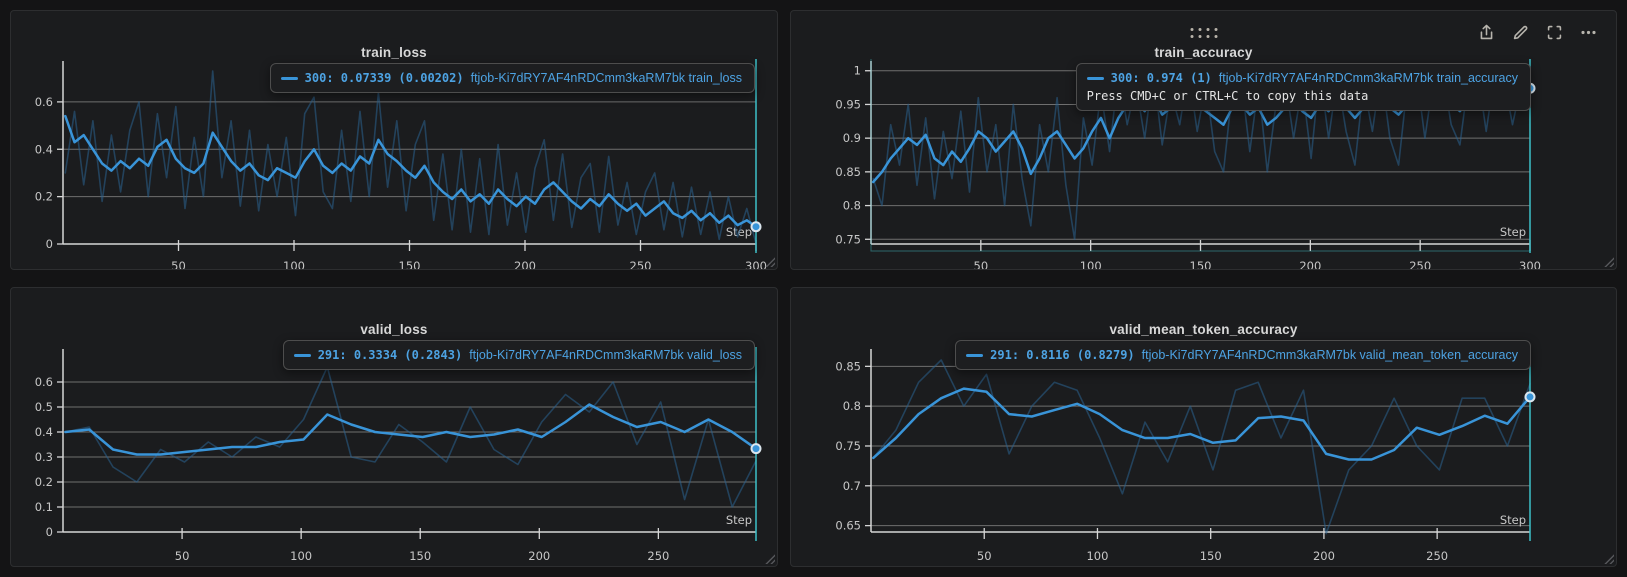 The image size is (1627, 577). What do you see at coordinates (1203, 33) in the screenshot?
I see `panel-drag-handle` at bounding box center [1203, 33].